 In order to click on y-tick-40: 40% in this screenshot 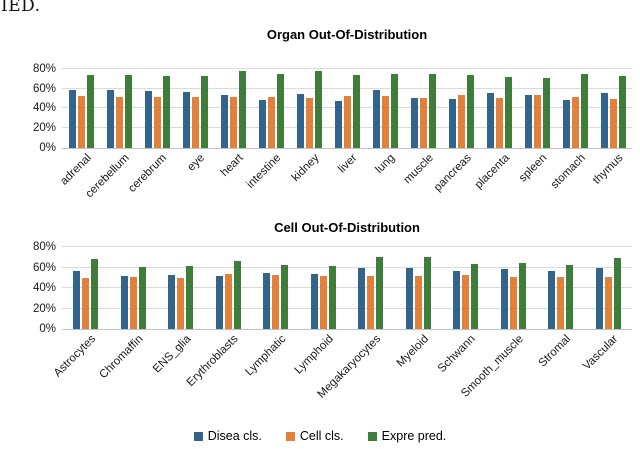, I will do `click(44, 108)`.